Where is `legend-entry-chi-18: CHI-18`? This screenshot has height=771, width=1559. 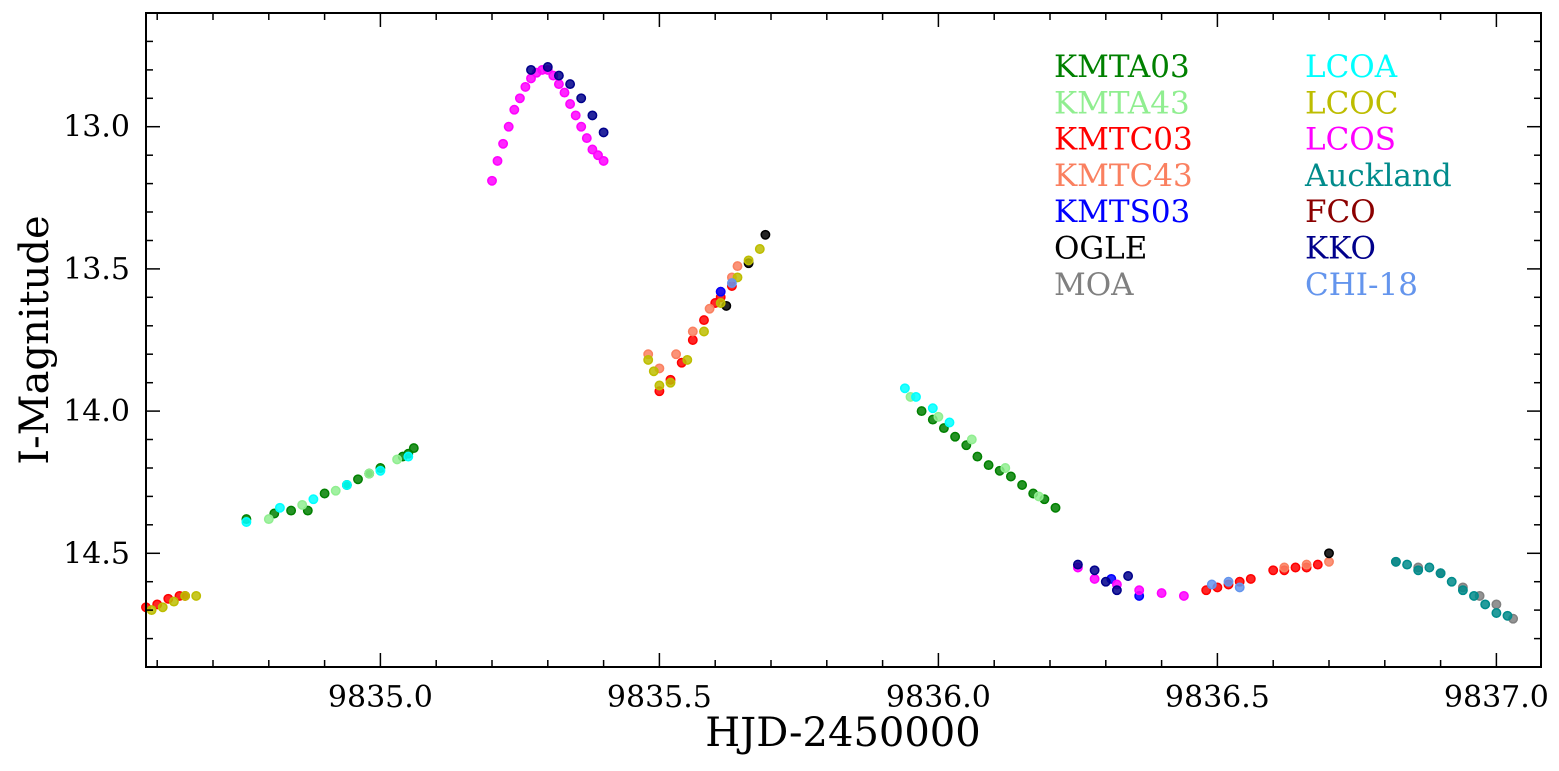
legend-entry-chi-18: CHI-18 is located at coordinates (1361, 285).